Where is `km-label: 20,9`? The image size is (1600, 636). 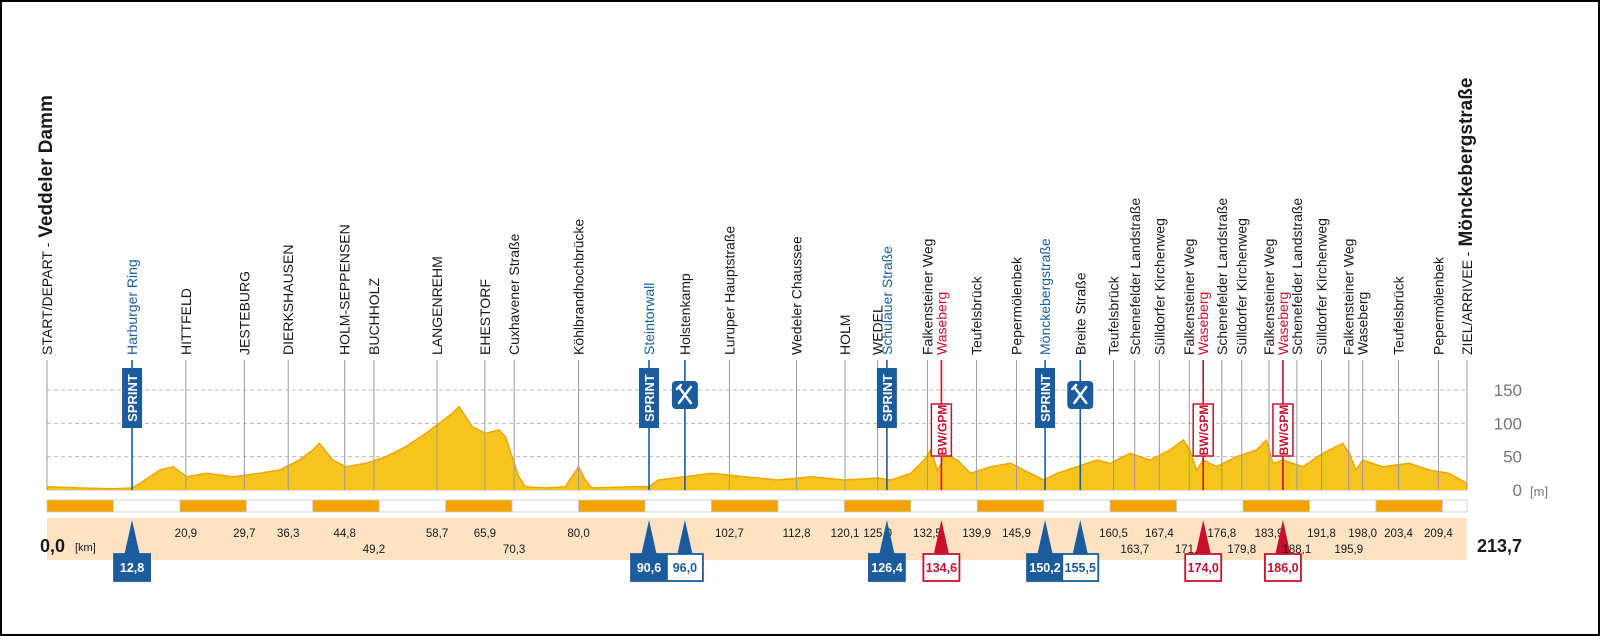 km-label: 20,9 is located at coordinates (186, 534).